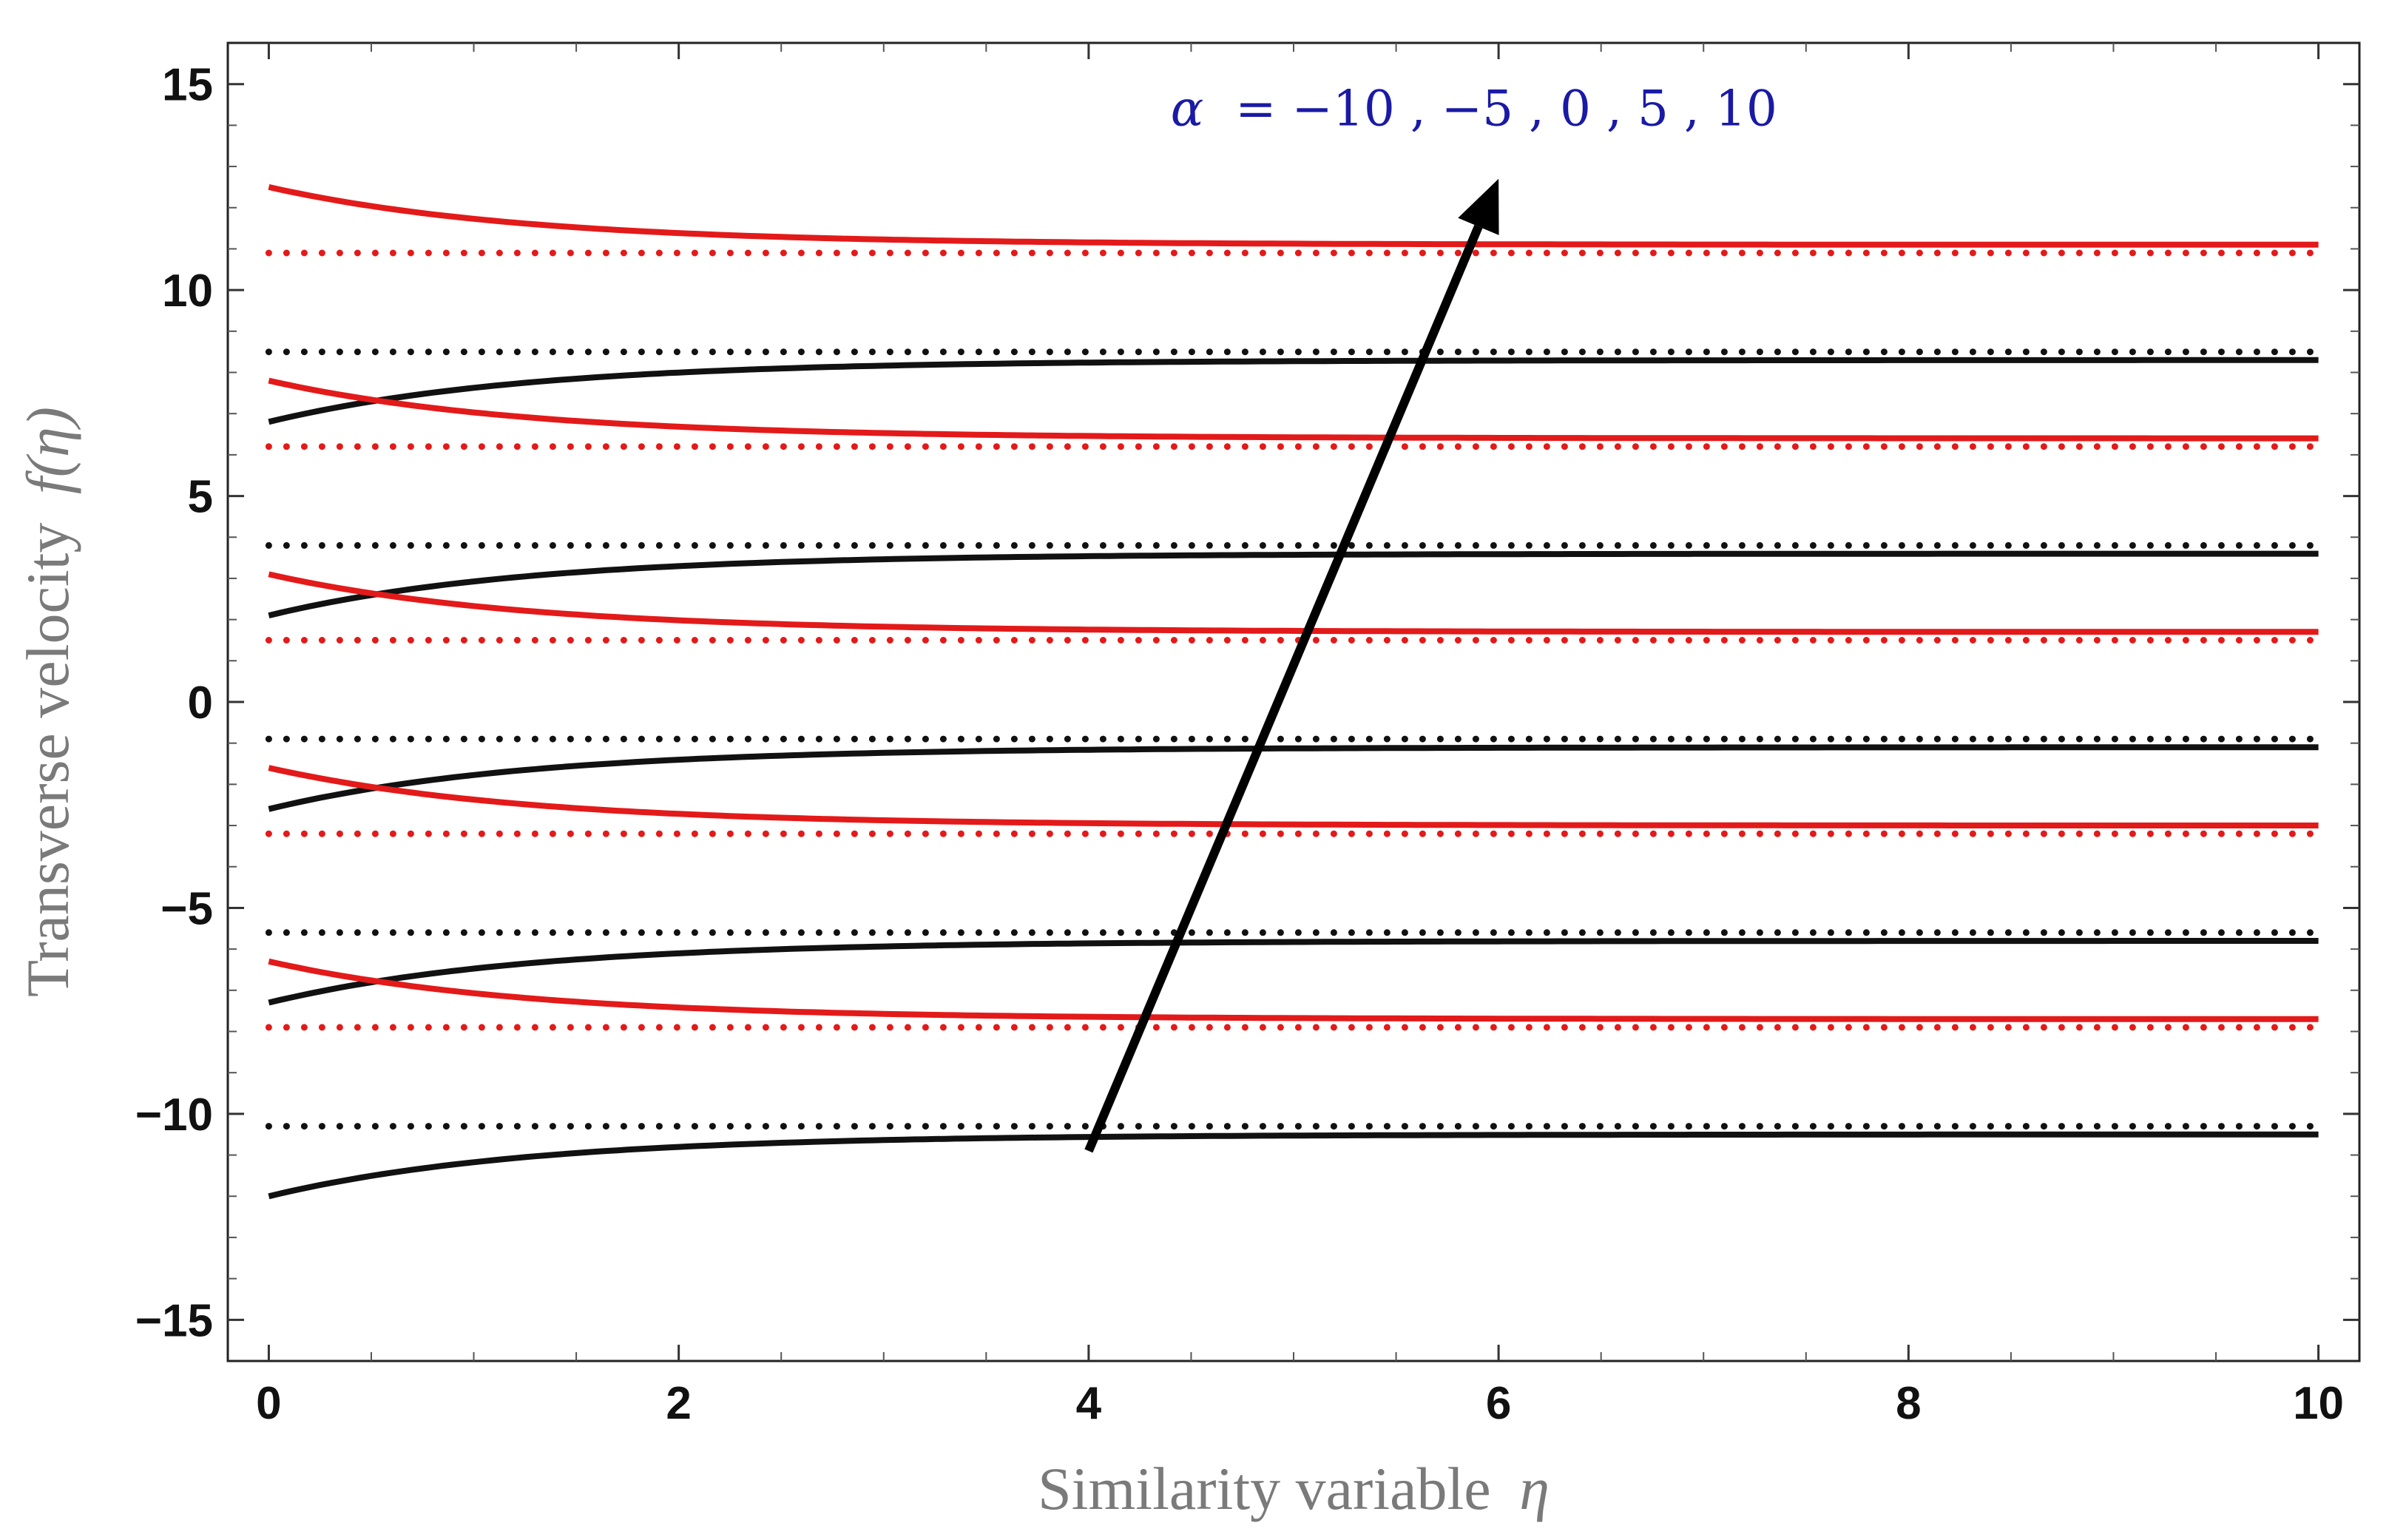 The width and height of the screenshot is (2389, 1540). Describe the element at coordinates (1264, 1488) in the screenshot. I see `x-axis-title-text: Similarity variable` at that location.